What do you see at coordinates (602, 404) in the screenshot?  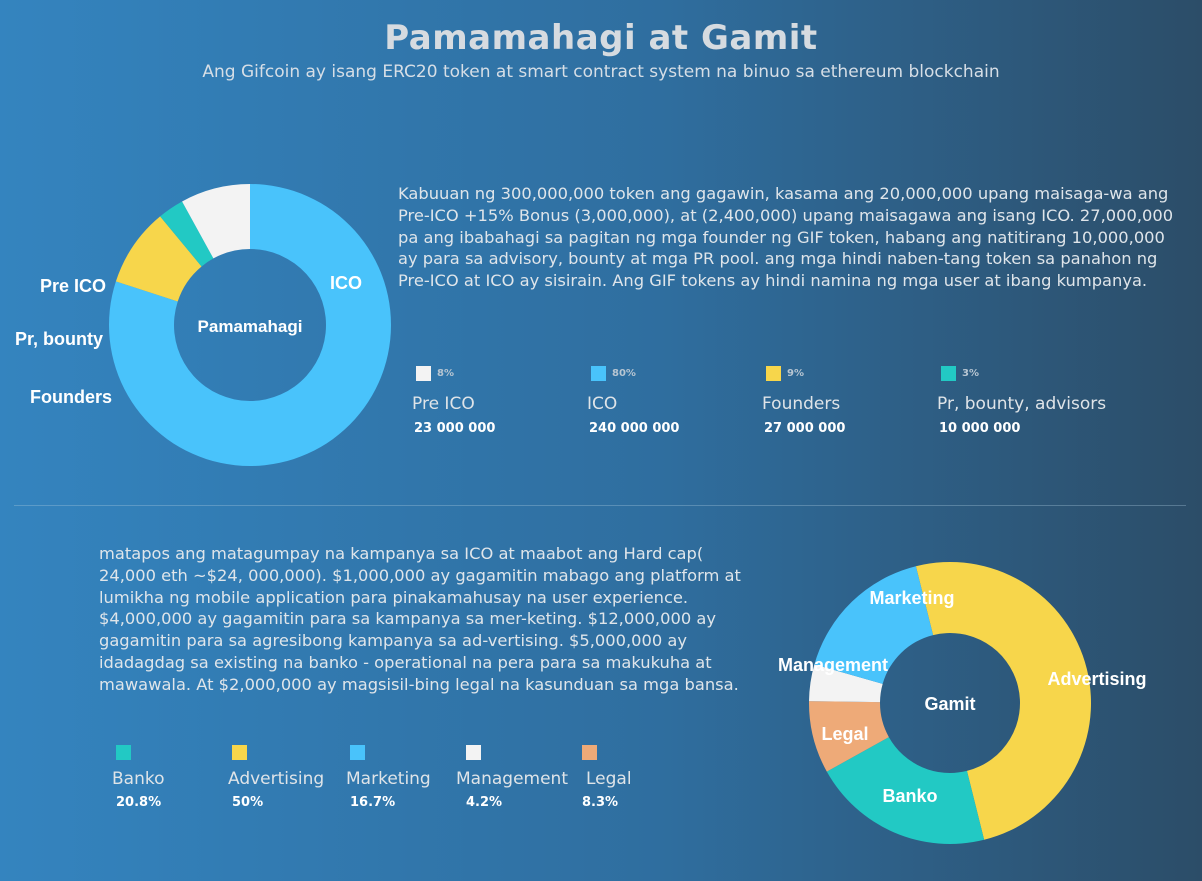 I see `legend-name: ICO` at bounding box center [602, 404].